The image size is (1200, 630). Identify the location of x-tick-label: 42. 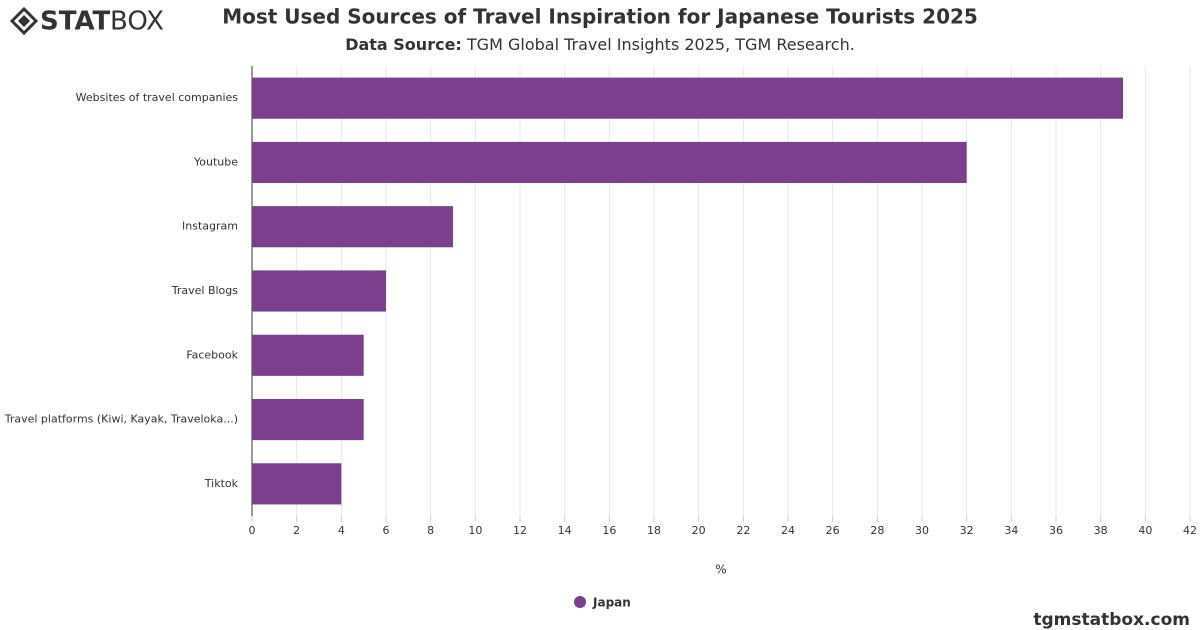
(1190, 530).